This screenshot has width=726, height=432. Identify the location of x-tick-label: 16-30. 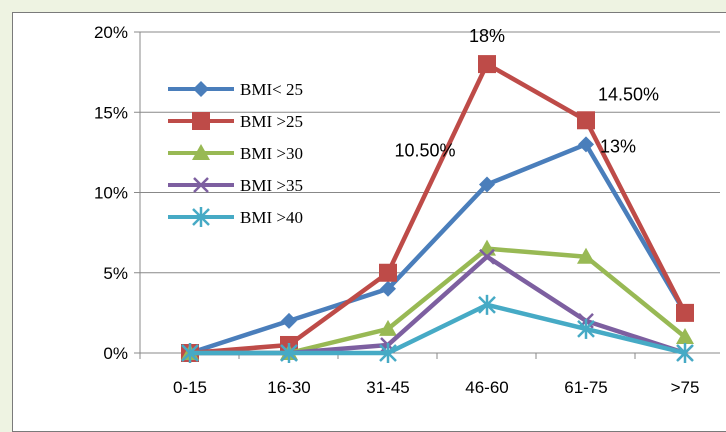
(288, 387).